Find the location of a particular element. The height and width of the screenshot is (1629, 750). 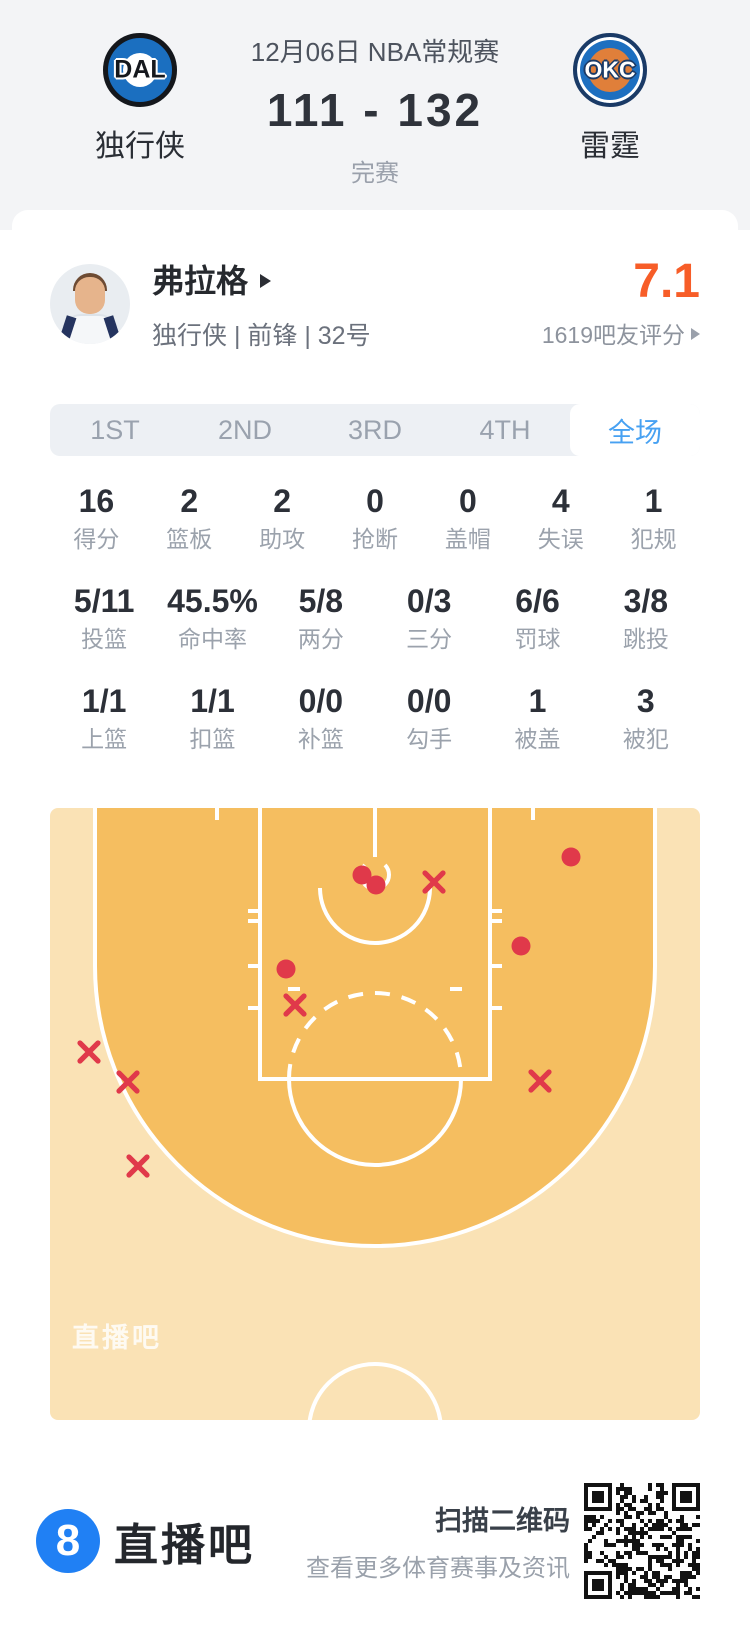

player-name-button: 弗拉格 is located at coordinates (261, 279).